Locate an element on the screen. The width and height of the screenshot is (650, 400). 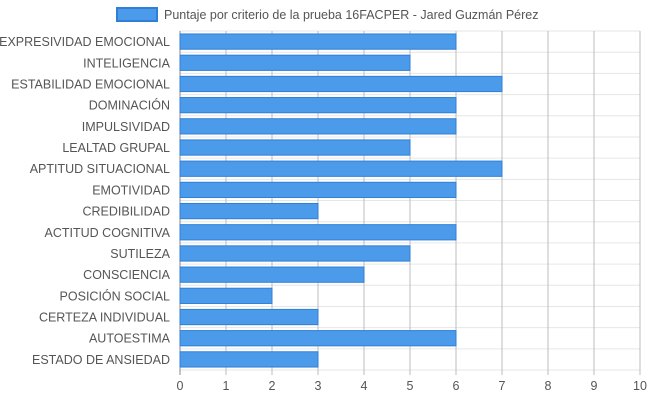
y-tick-label: POSICIÓN SOCIAL is located at coordinates (115, 295).